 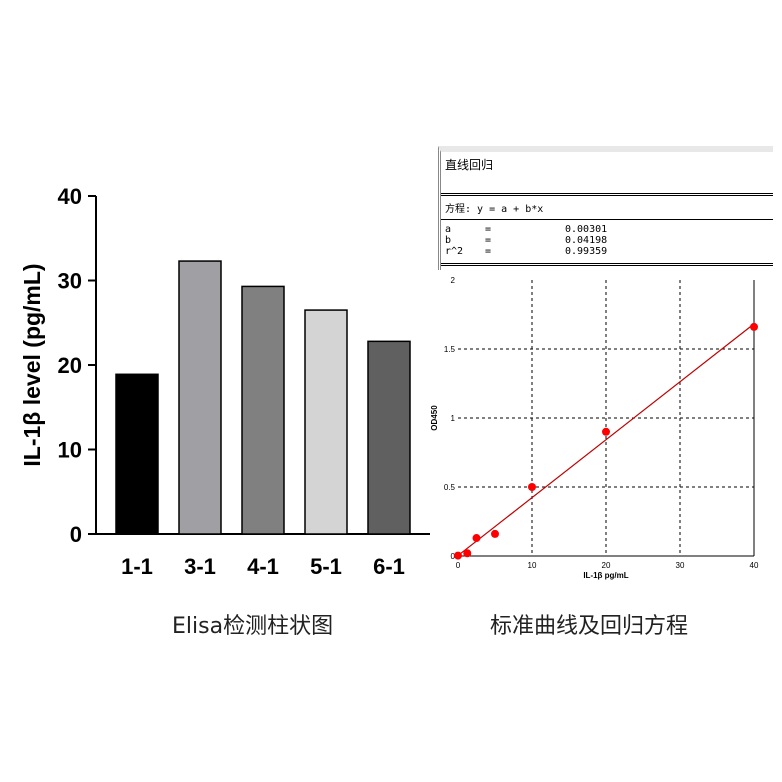 I want to click on param-value: 0.00301, so click(x=586, y=229).